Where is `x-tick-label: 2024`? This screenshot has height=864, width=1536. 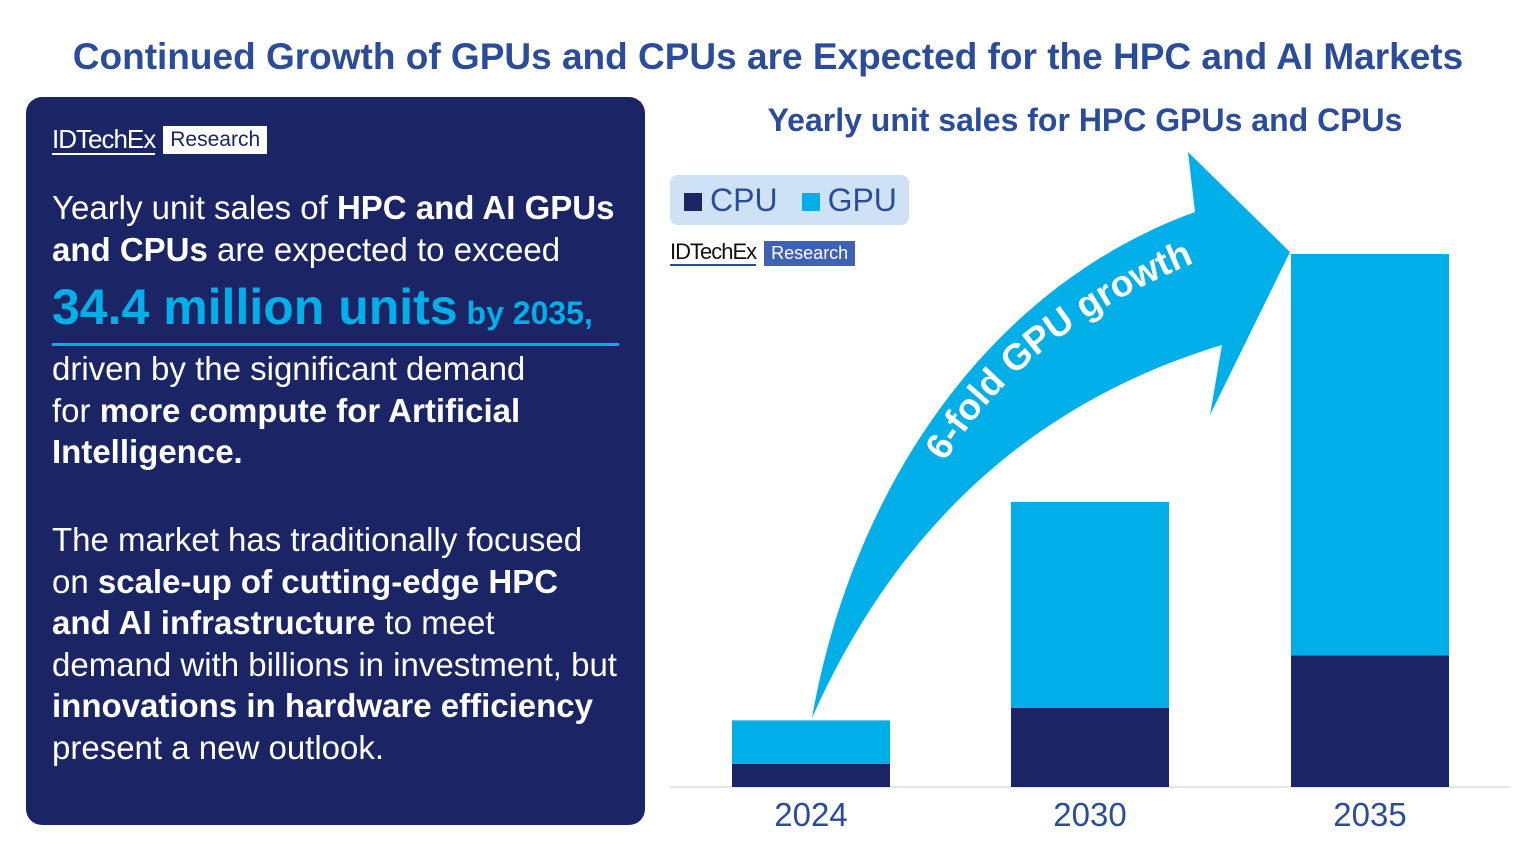 x-tick-label: 2024 is located at coordinates (810, 814).